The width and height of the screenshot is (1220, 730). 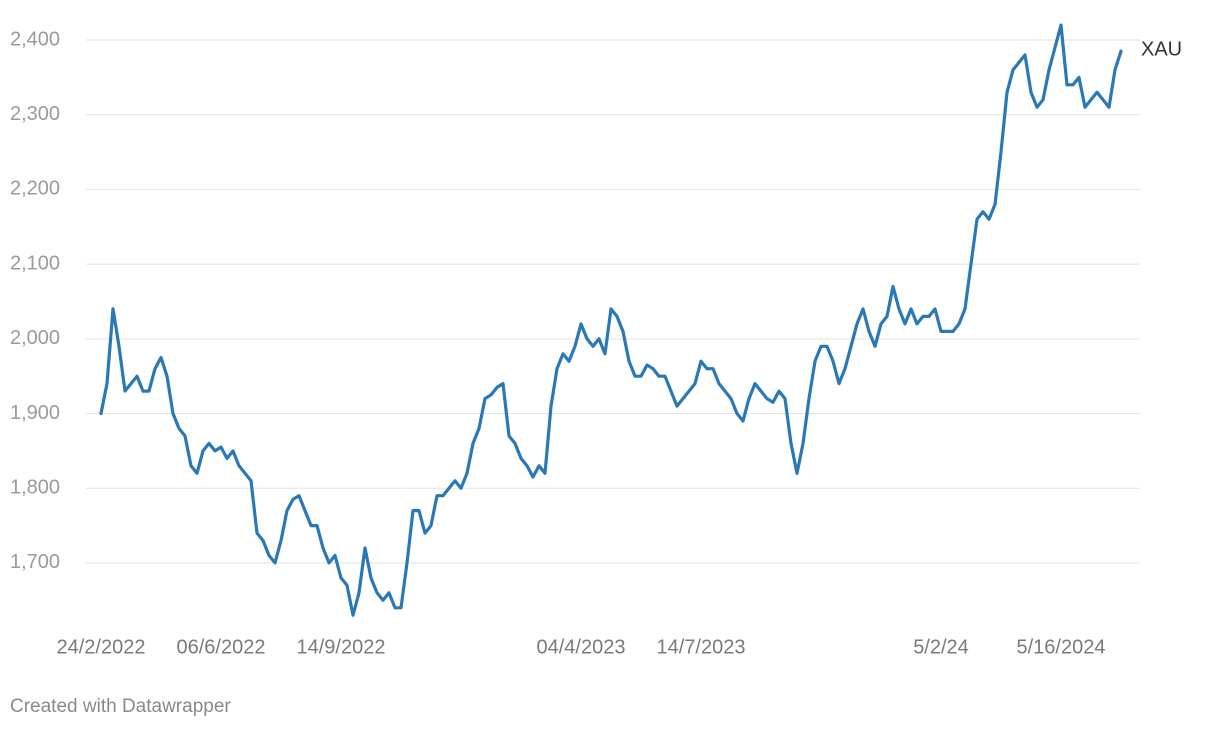 What do you see at coordinates (941, 647) in the screenshot?
I see `x-tick-label: 5/2/24` at bounding box center [941, 647].